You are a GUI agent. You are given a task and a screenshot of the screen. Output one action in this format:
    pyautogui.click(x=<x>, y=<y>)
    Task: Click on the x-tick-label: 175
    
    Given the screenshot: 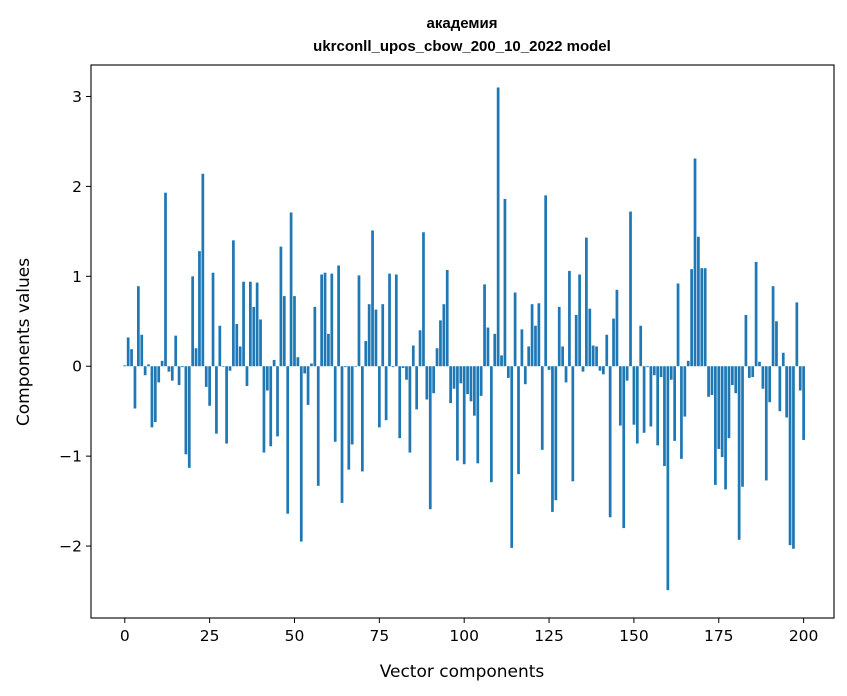 What is the action you would take?
    pyautogui.click(x=719, y=636)
    